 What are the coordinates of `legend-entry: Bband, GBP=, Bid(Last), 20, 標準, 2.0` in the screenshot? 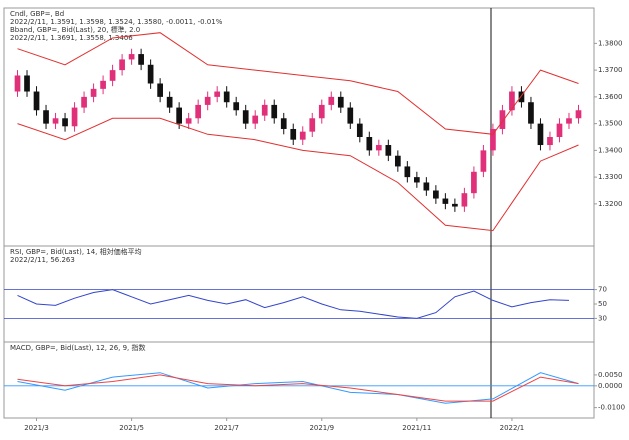 It's located at (75, 29).